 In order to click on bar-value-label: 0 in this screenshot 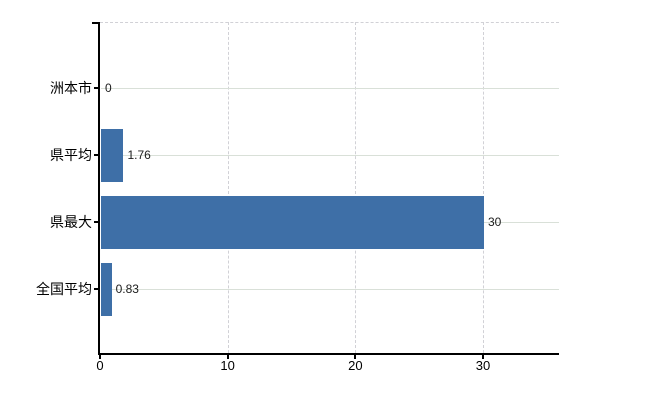, I will do `click(108, 88)`.